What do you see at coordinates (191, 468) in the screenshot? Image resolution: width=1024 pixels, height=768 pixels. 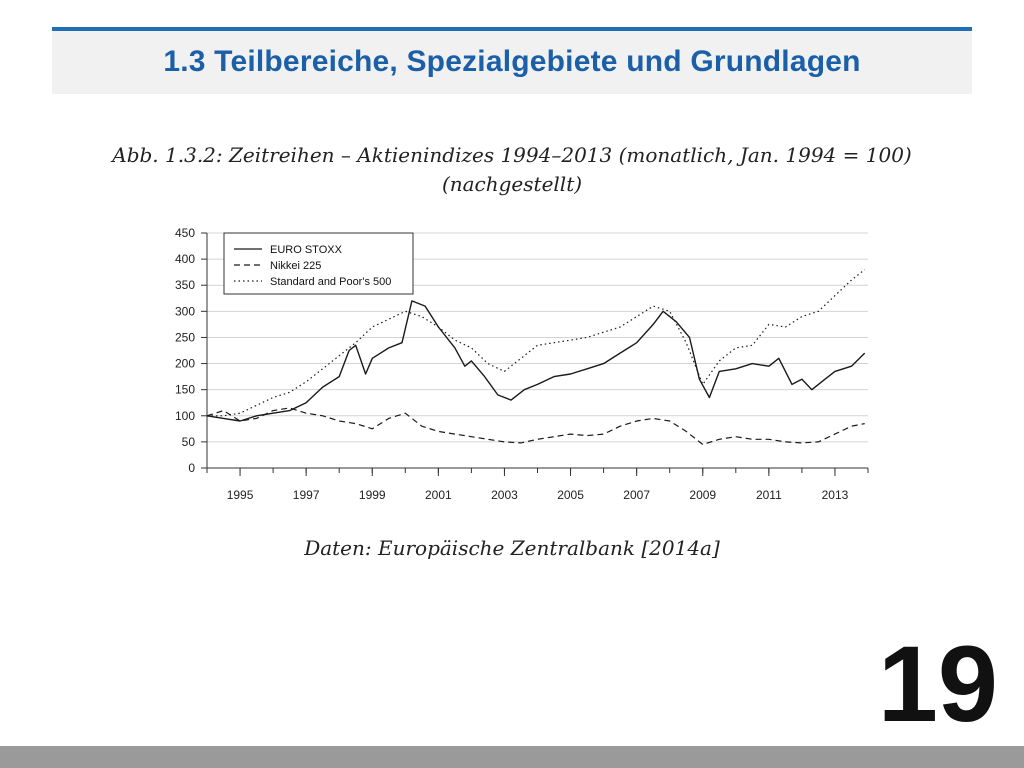 I see `y-tick-label: 0` at bounding box center [191, 468].